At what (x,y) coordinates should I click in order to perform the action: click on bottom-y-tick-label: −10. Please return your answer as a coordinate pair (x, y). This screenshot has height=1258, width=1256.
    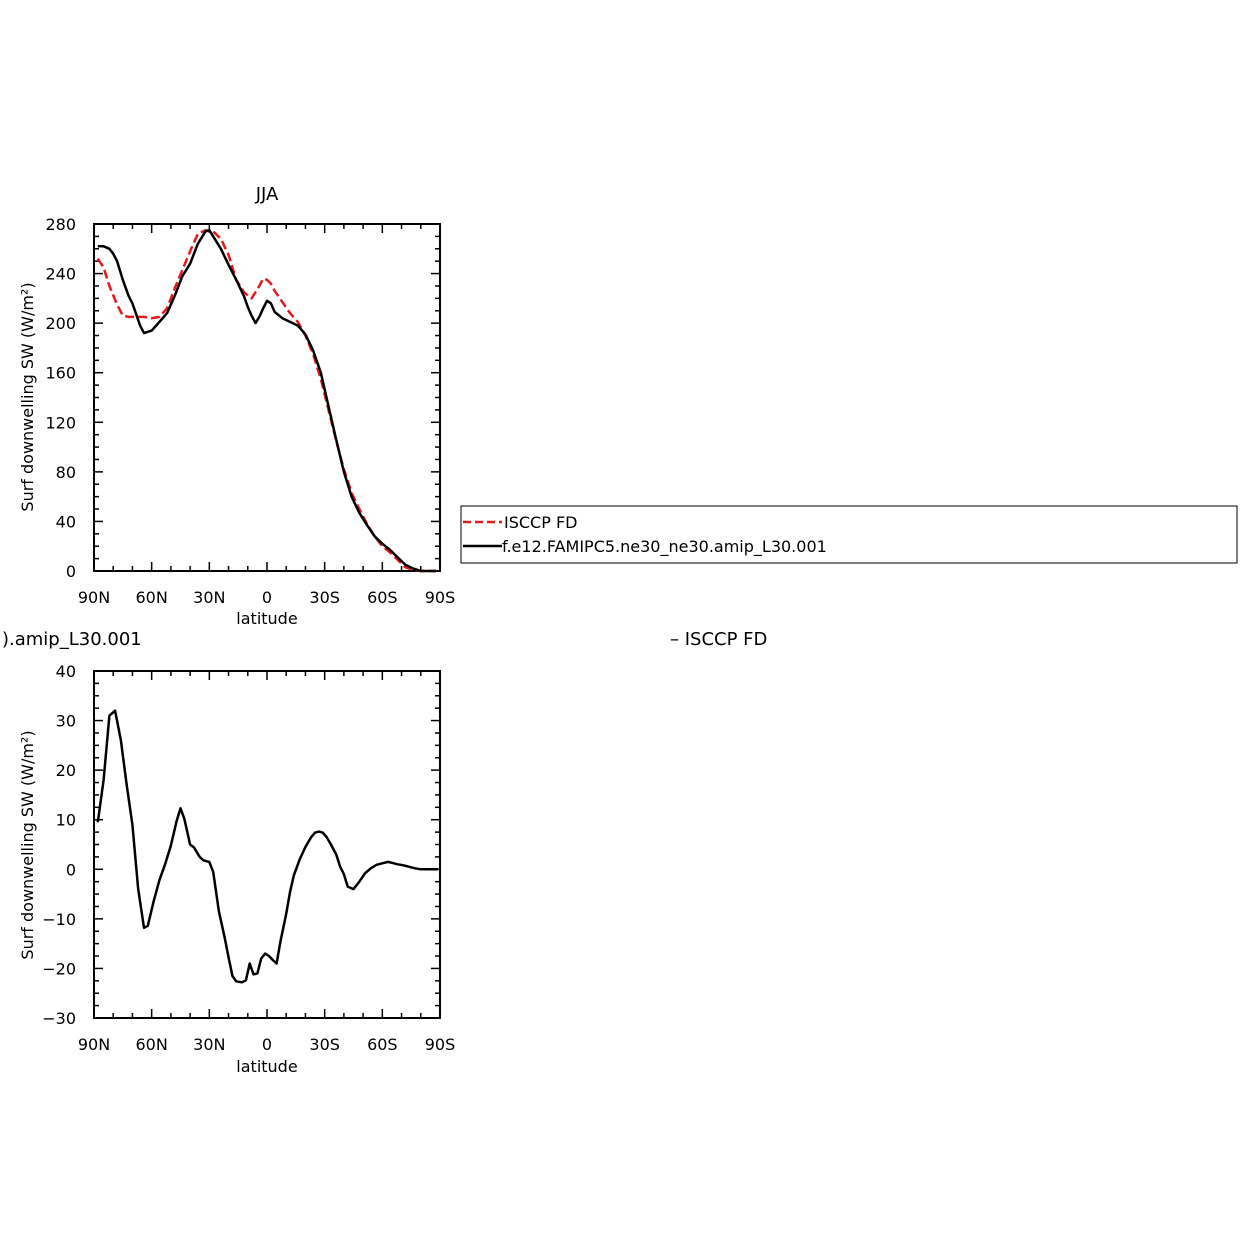
    Looking at the image, I should click on (59, 919).